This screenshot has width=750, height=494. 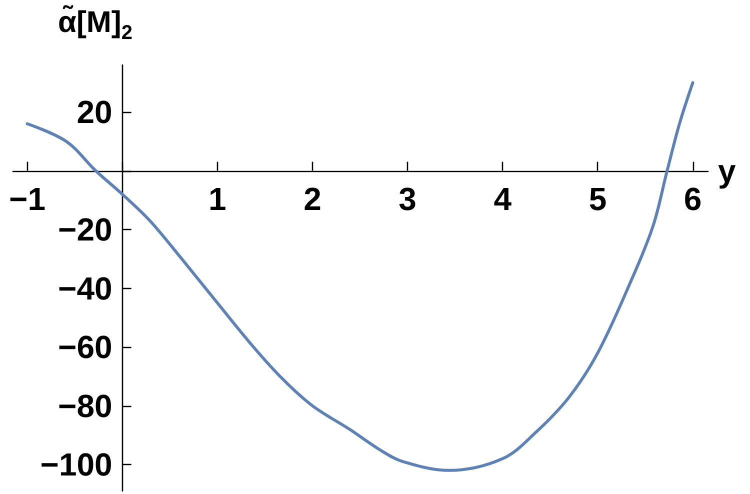 I want to click on y-axis-title: α̃[M]$_{2}$, so click(x=95, y=25).